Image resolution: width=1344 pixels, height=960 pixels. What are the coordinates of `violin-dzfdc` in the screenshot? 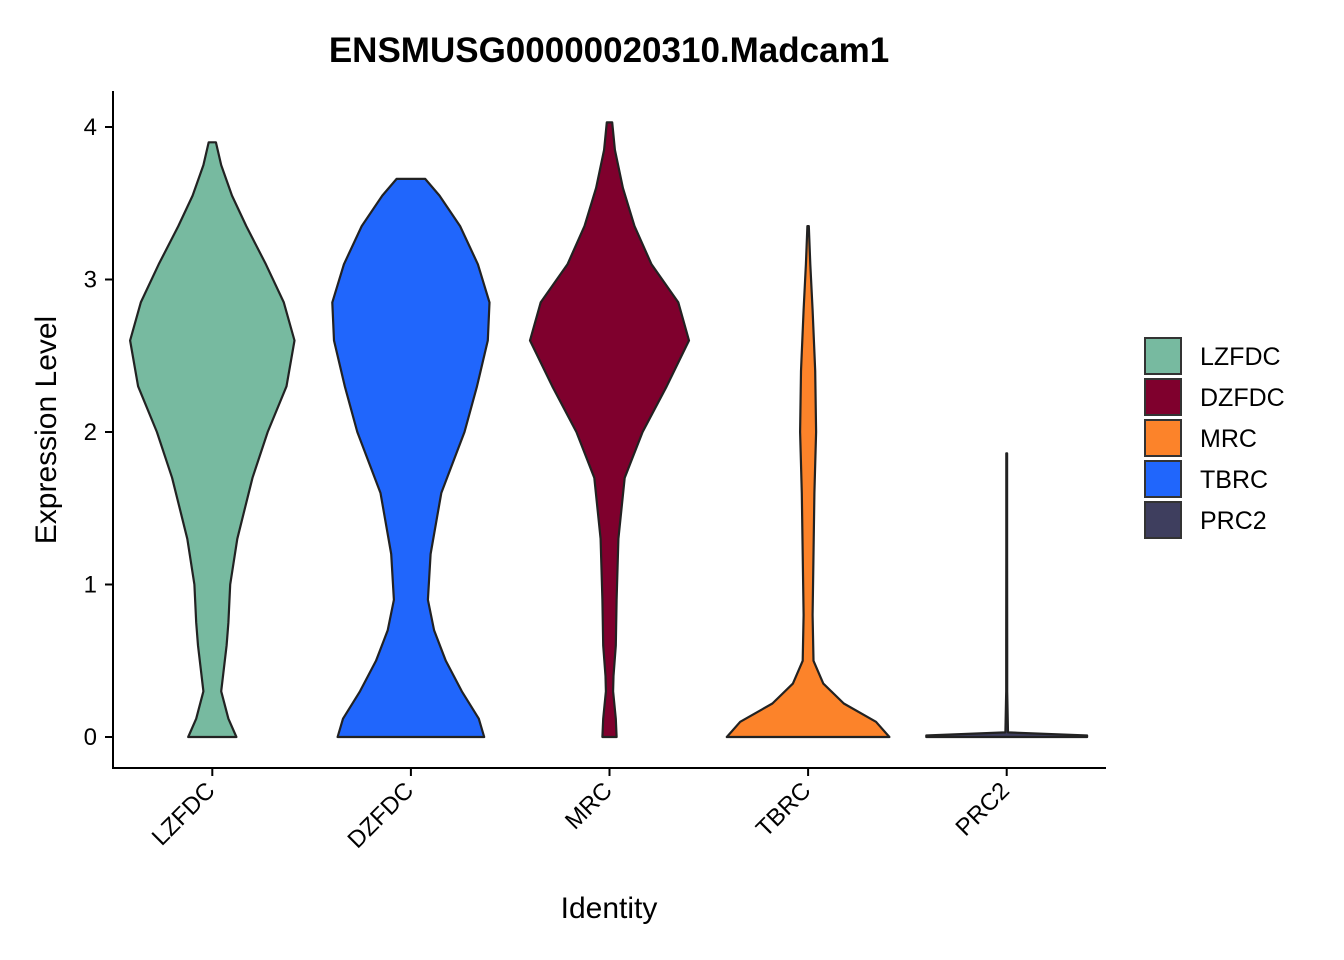 It's located at (411, 458).